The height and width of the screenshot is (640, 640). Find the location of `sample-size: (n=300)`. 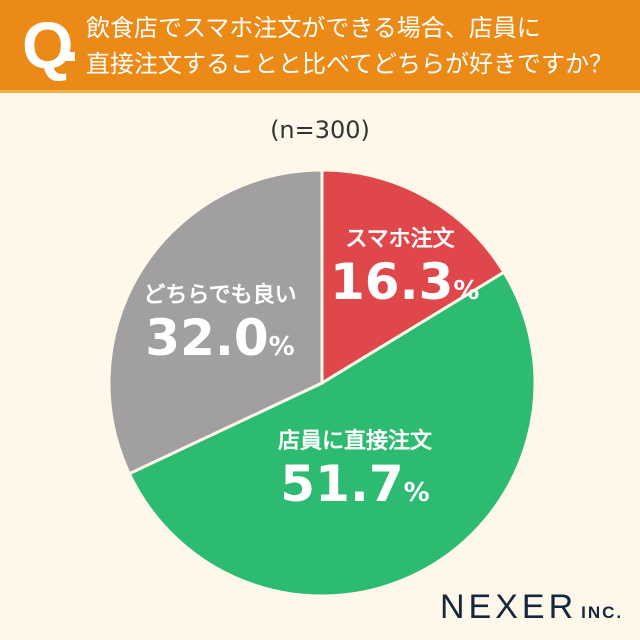

sample-size: (n=300) is located at coordinates (320, 130).